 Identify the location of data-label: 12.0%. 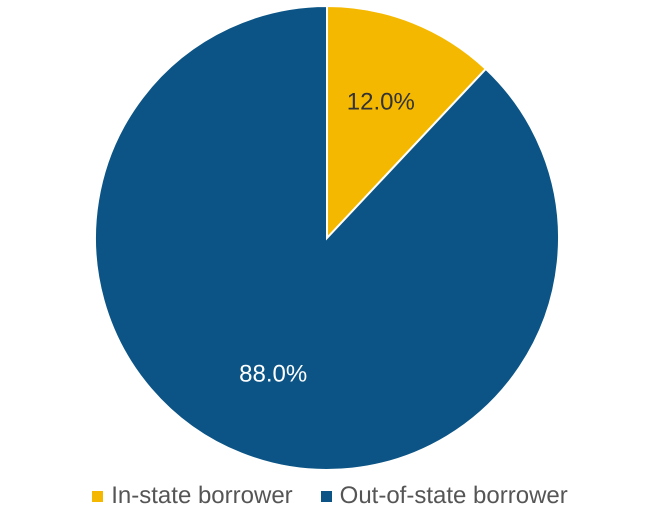
(380, 102).